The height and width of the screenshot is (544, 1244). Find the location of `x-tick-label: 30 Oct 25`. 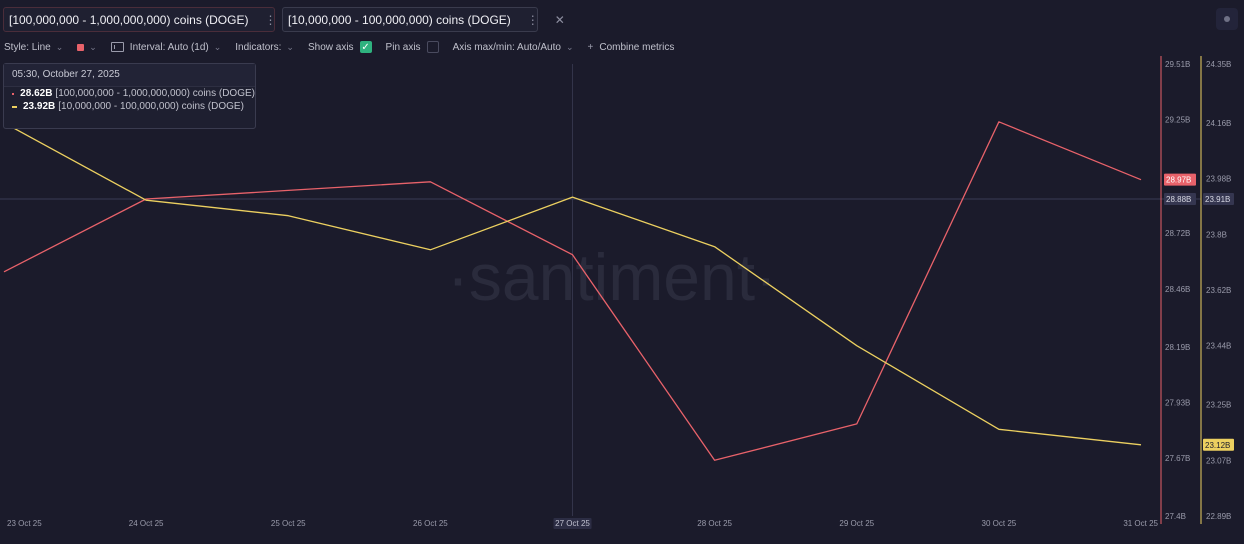

x-tick-label: 30 Oct 25 is located at coordinates (999, 523).